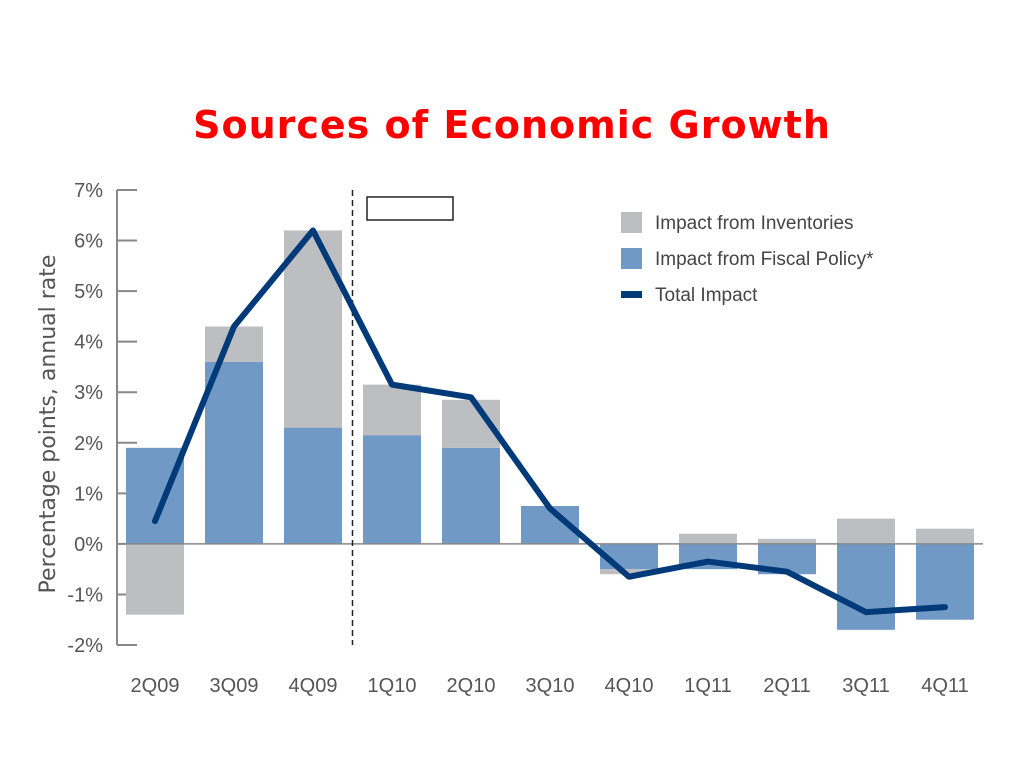 The image size is (1024, 768). What do you see at coordinates (155, 686) in the screenshot?
I see `x-tick-label: 2Q09` at bounding box center [155, 686].